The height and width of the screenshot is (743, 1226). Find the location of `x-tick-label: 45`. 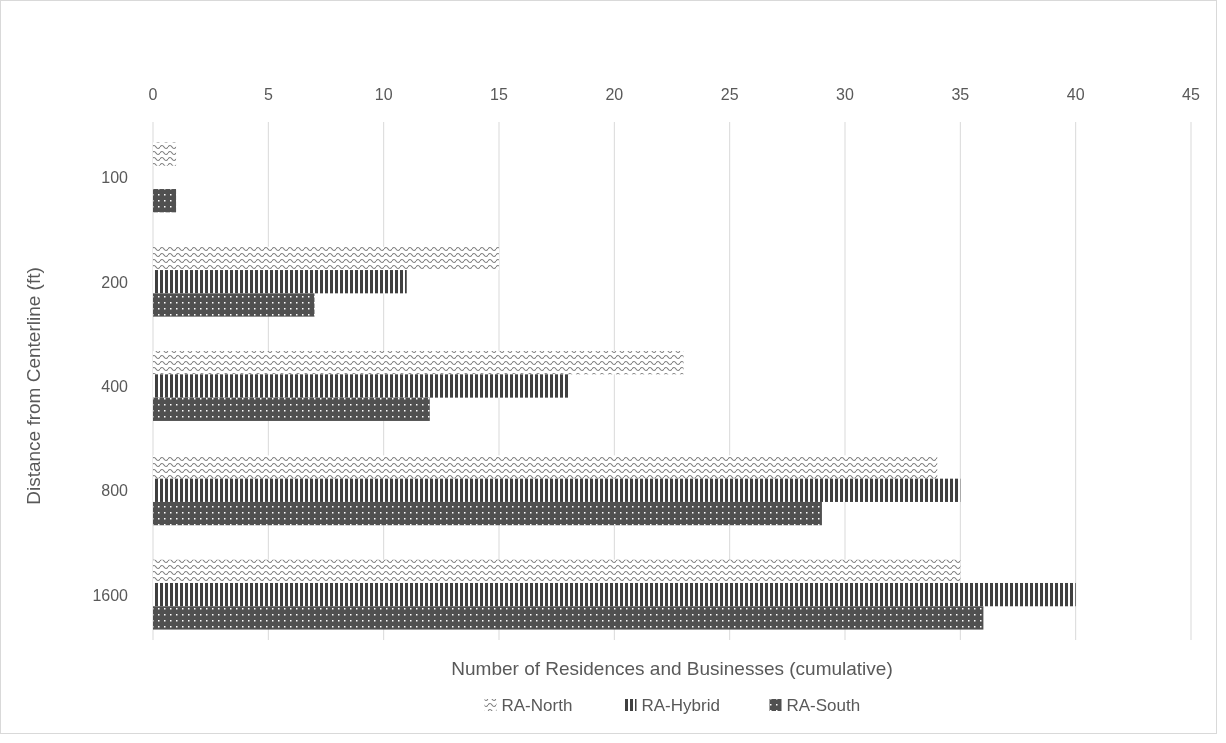

x-tick-label: 45 is located at coordinates (1191, 94).